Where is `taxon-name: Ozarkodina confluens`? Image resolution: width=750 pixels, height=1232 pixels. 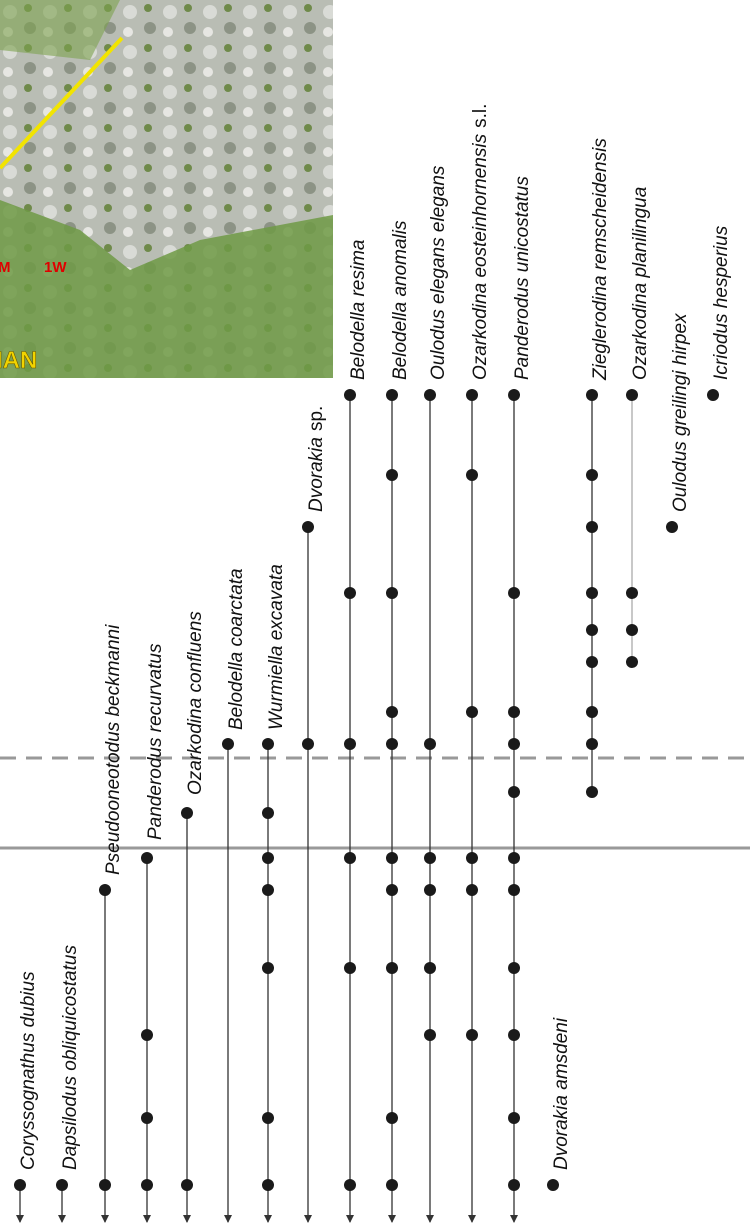 taxon-name: Ozarkodina confluens is located at coordinates (195, 703).